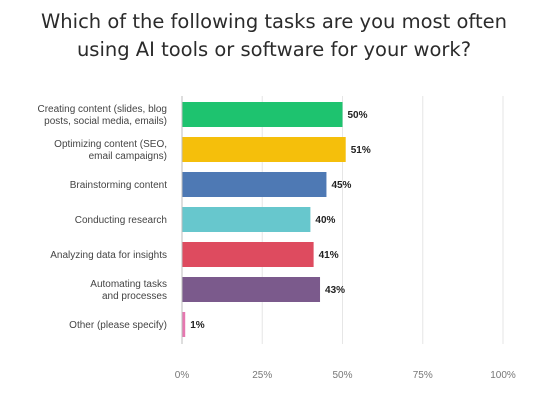 This screenshot has width=548, height=406. I want to click on category-label: Other (please specify), so click(118, 325).